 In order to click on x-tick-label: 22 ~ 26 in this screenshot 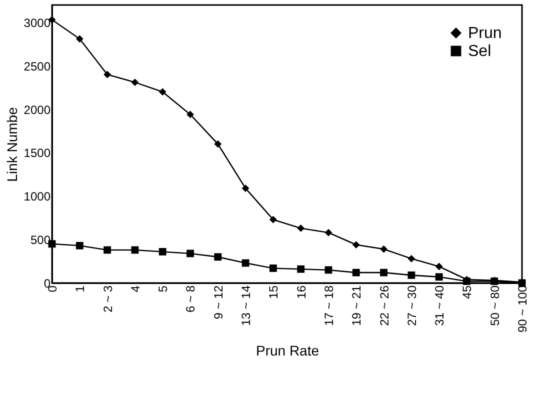, I will do `click(384, 305)`.